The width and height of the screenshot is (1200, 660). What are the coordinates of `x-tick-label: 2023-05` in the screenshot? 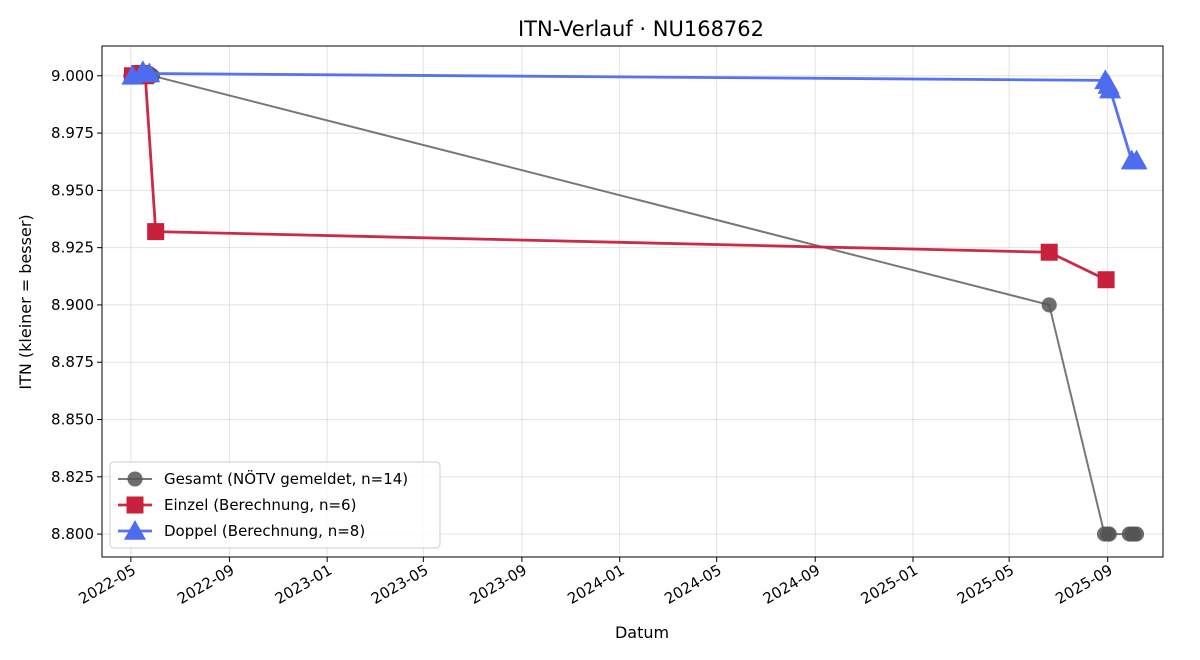 It's located at (399, 584).